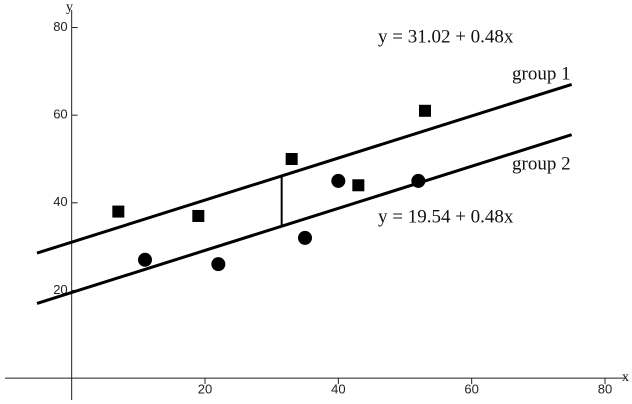 Image resolution: width=632 pixels, height=404 pixels. What do you see at coordinates (60, 114) in the screenshot?
I see `y-tick-label: 60` at bounding box center [60, 114].